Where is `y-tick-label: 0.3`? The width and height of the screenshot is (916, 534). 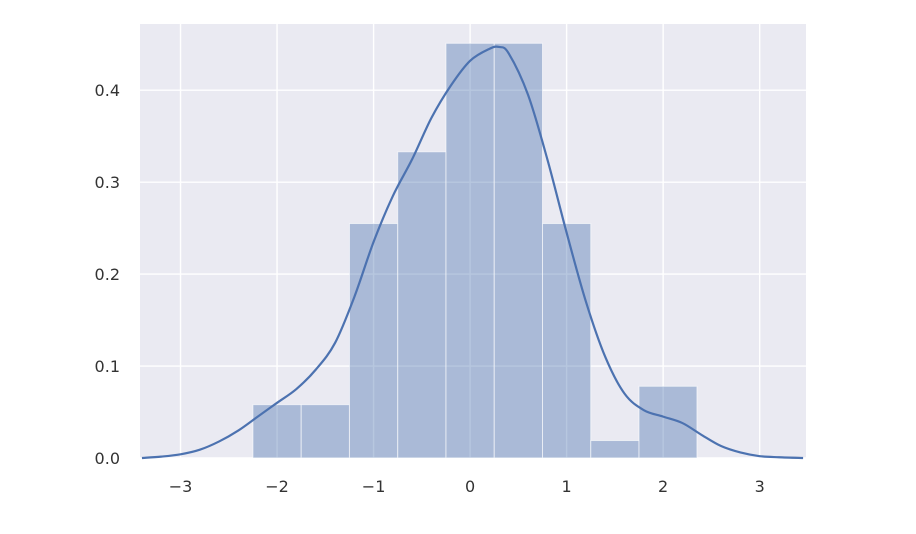 y-tick-label: 0.3 is located at coordinates (107, 182).